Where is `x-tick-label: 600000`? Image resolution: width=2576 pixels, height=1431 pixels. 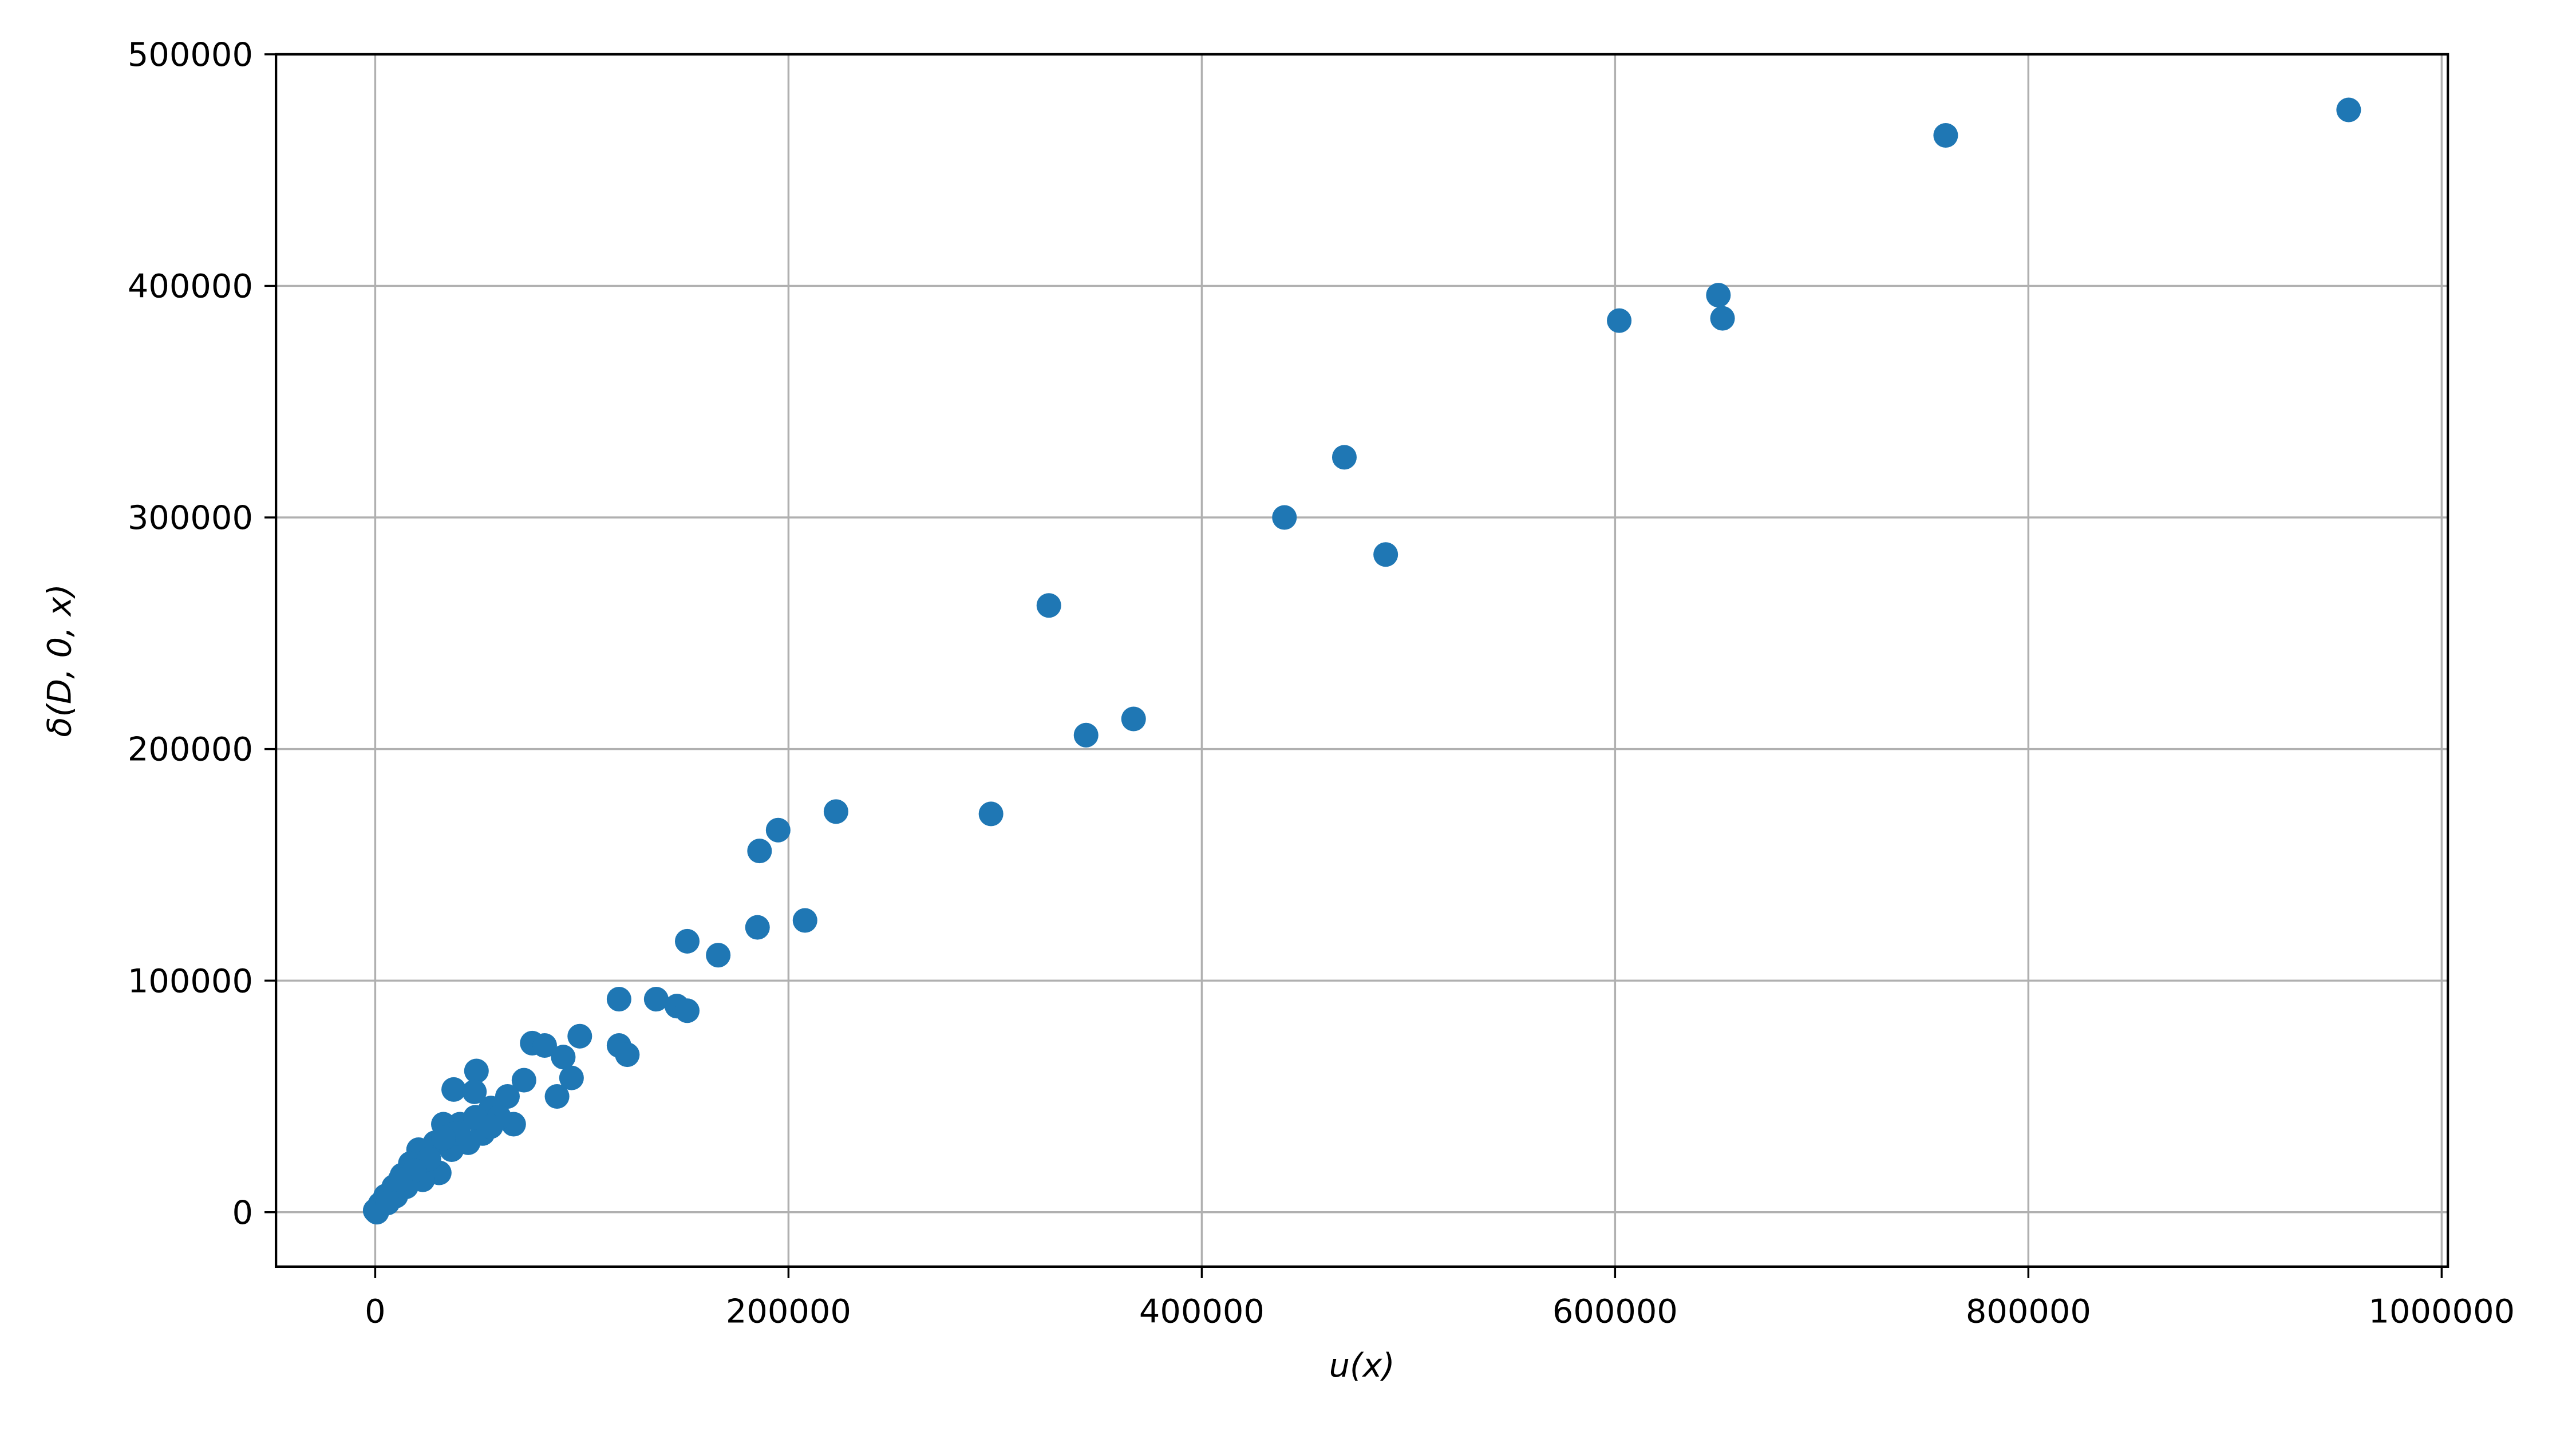 x-tick-label: 600000 is located at coordinates (1615, 1311).